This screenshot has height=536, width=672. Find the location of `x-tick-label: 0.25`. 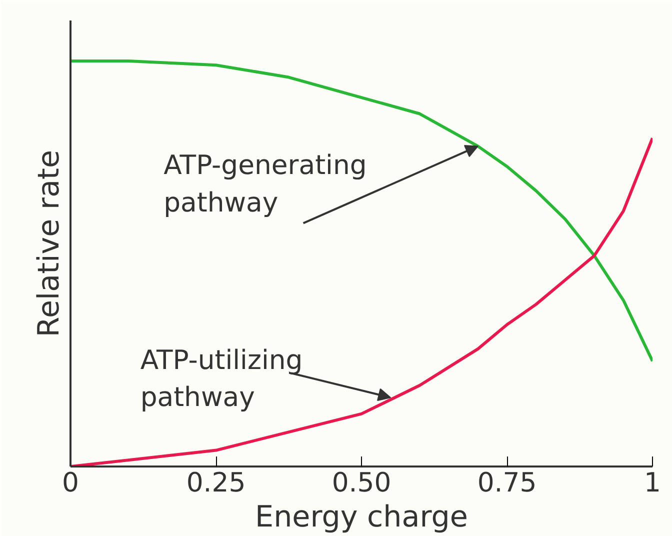

x-tick-label: 0.25 is located at coordinates (216, 483).